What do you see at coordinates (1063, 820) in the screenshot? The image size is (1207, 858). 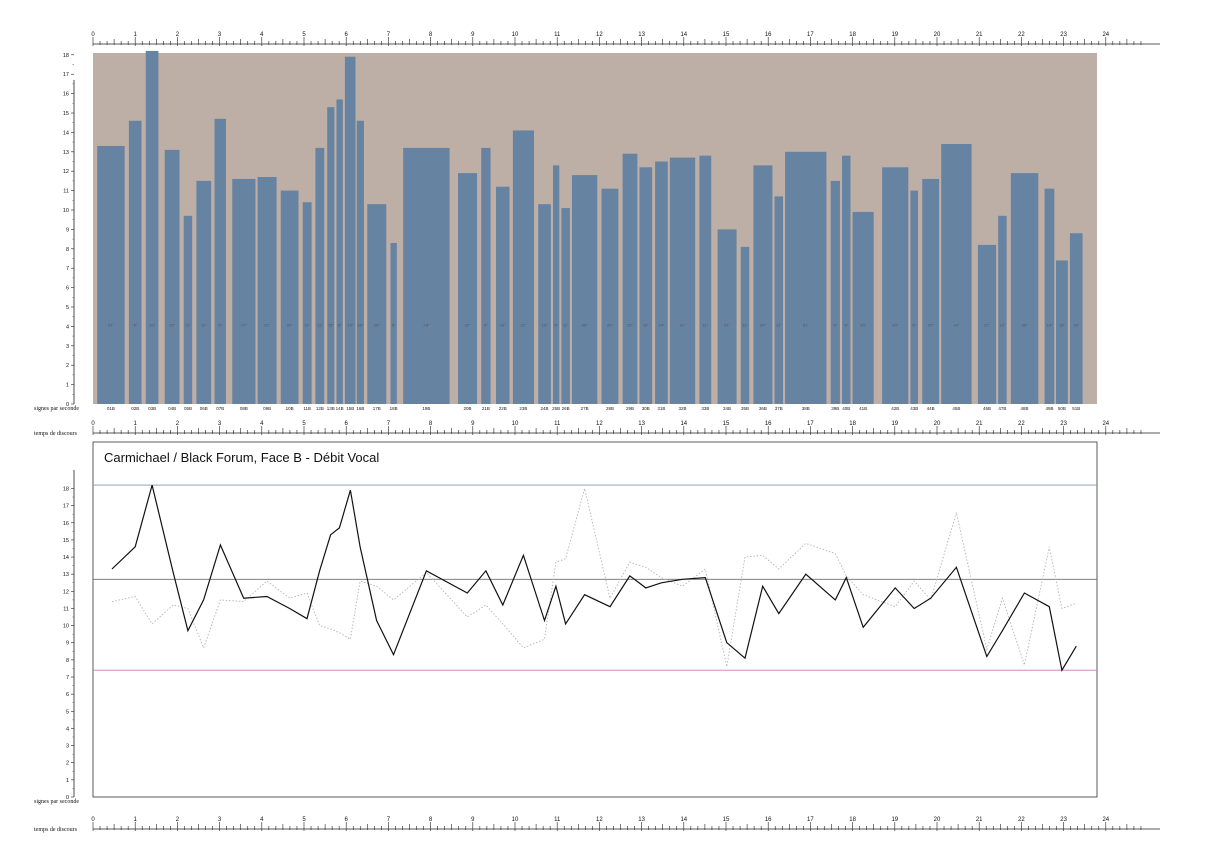 I see `ruler-tick-label: 23` at bounding box center [1063, 820].